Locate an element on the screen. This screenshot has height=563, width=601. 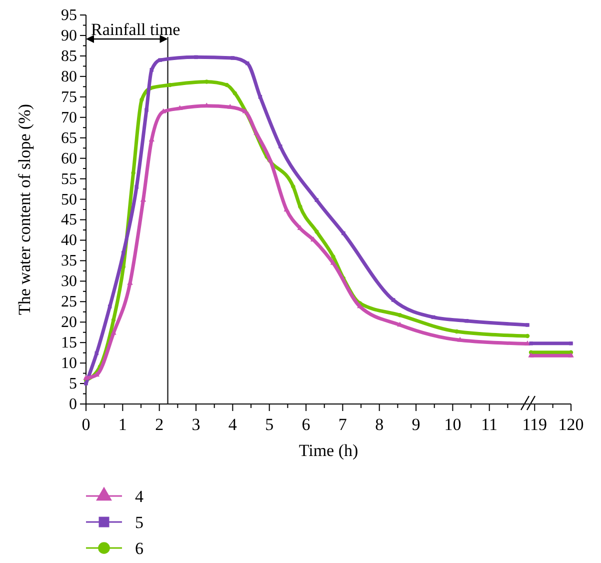
x-tick-label: 8 is located at coordinates (379, 424).